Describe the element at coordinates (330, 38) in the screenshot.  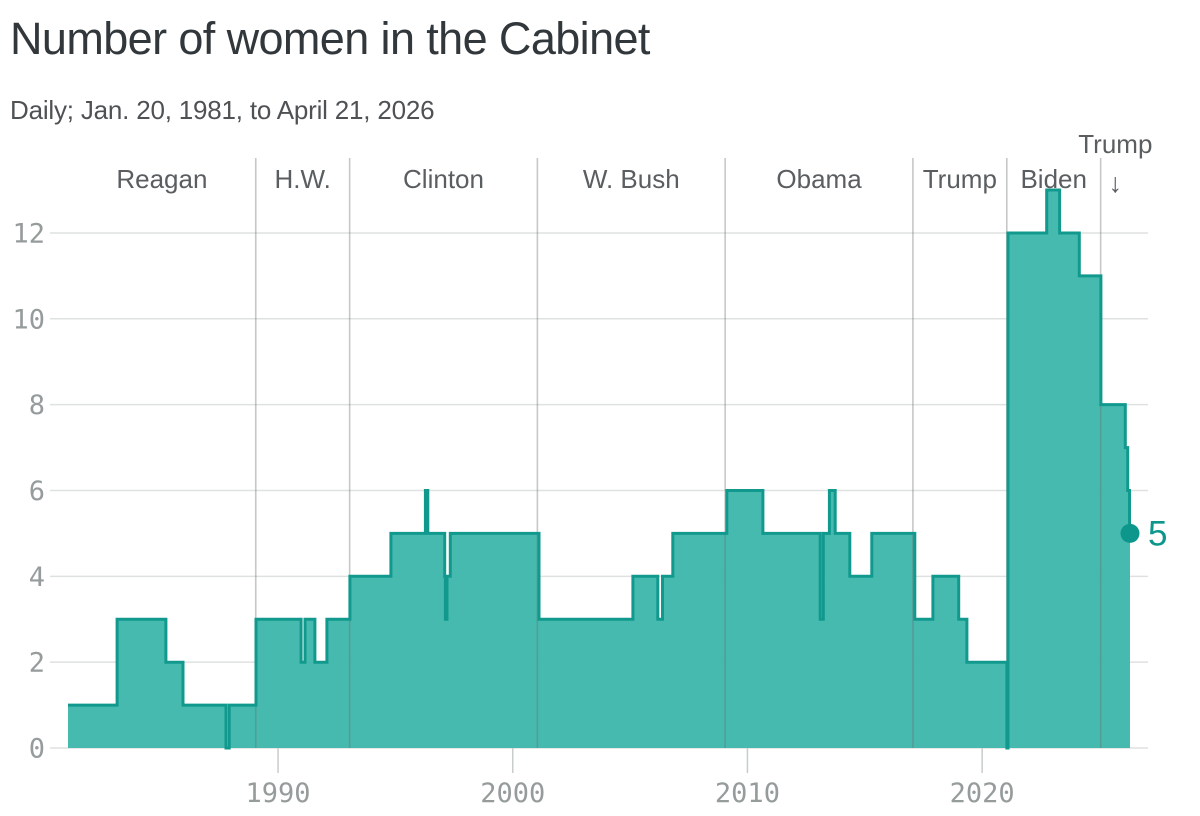
I see `page-title: Number of women in the Cabinet` at that location.